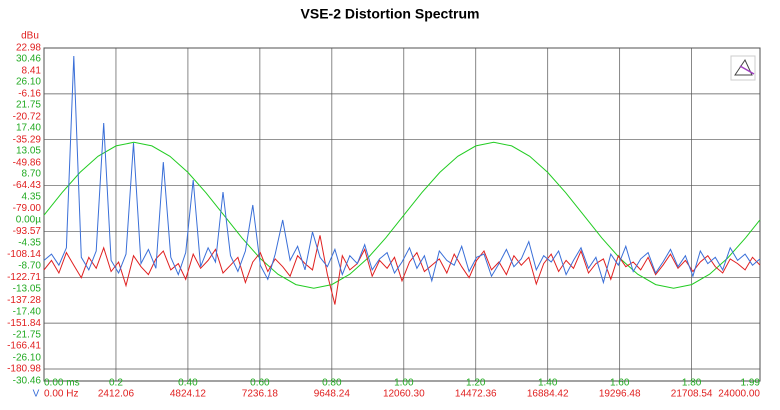 This screenshot has height=410, width=780. Describe the element at coordinates (28, 59) in the screenshot. I see `y-tick-label: 30.46` at that location.